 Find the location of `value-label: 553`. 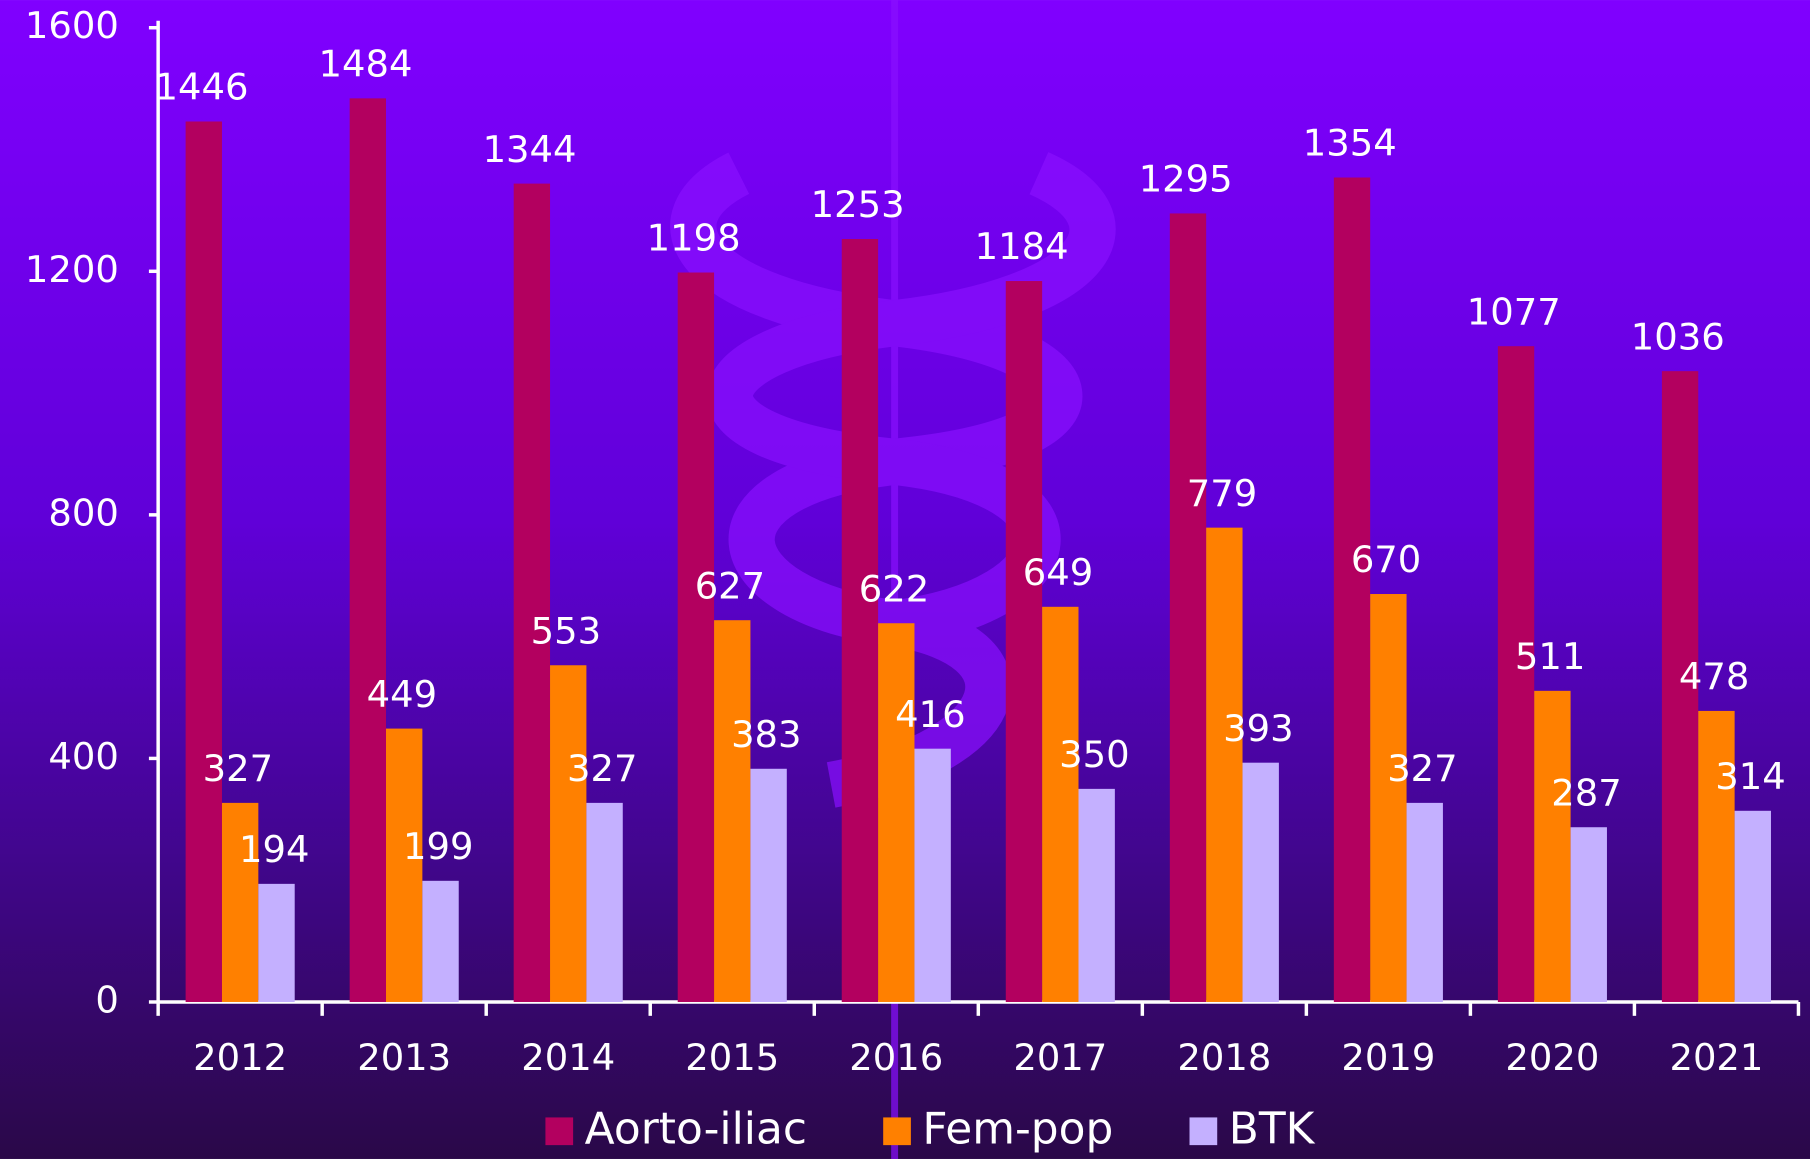

value-label: 553 is located at coordinates (566, 630).